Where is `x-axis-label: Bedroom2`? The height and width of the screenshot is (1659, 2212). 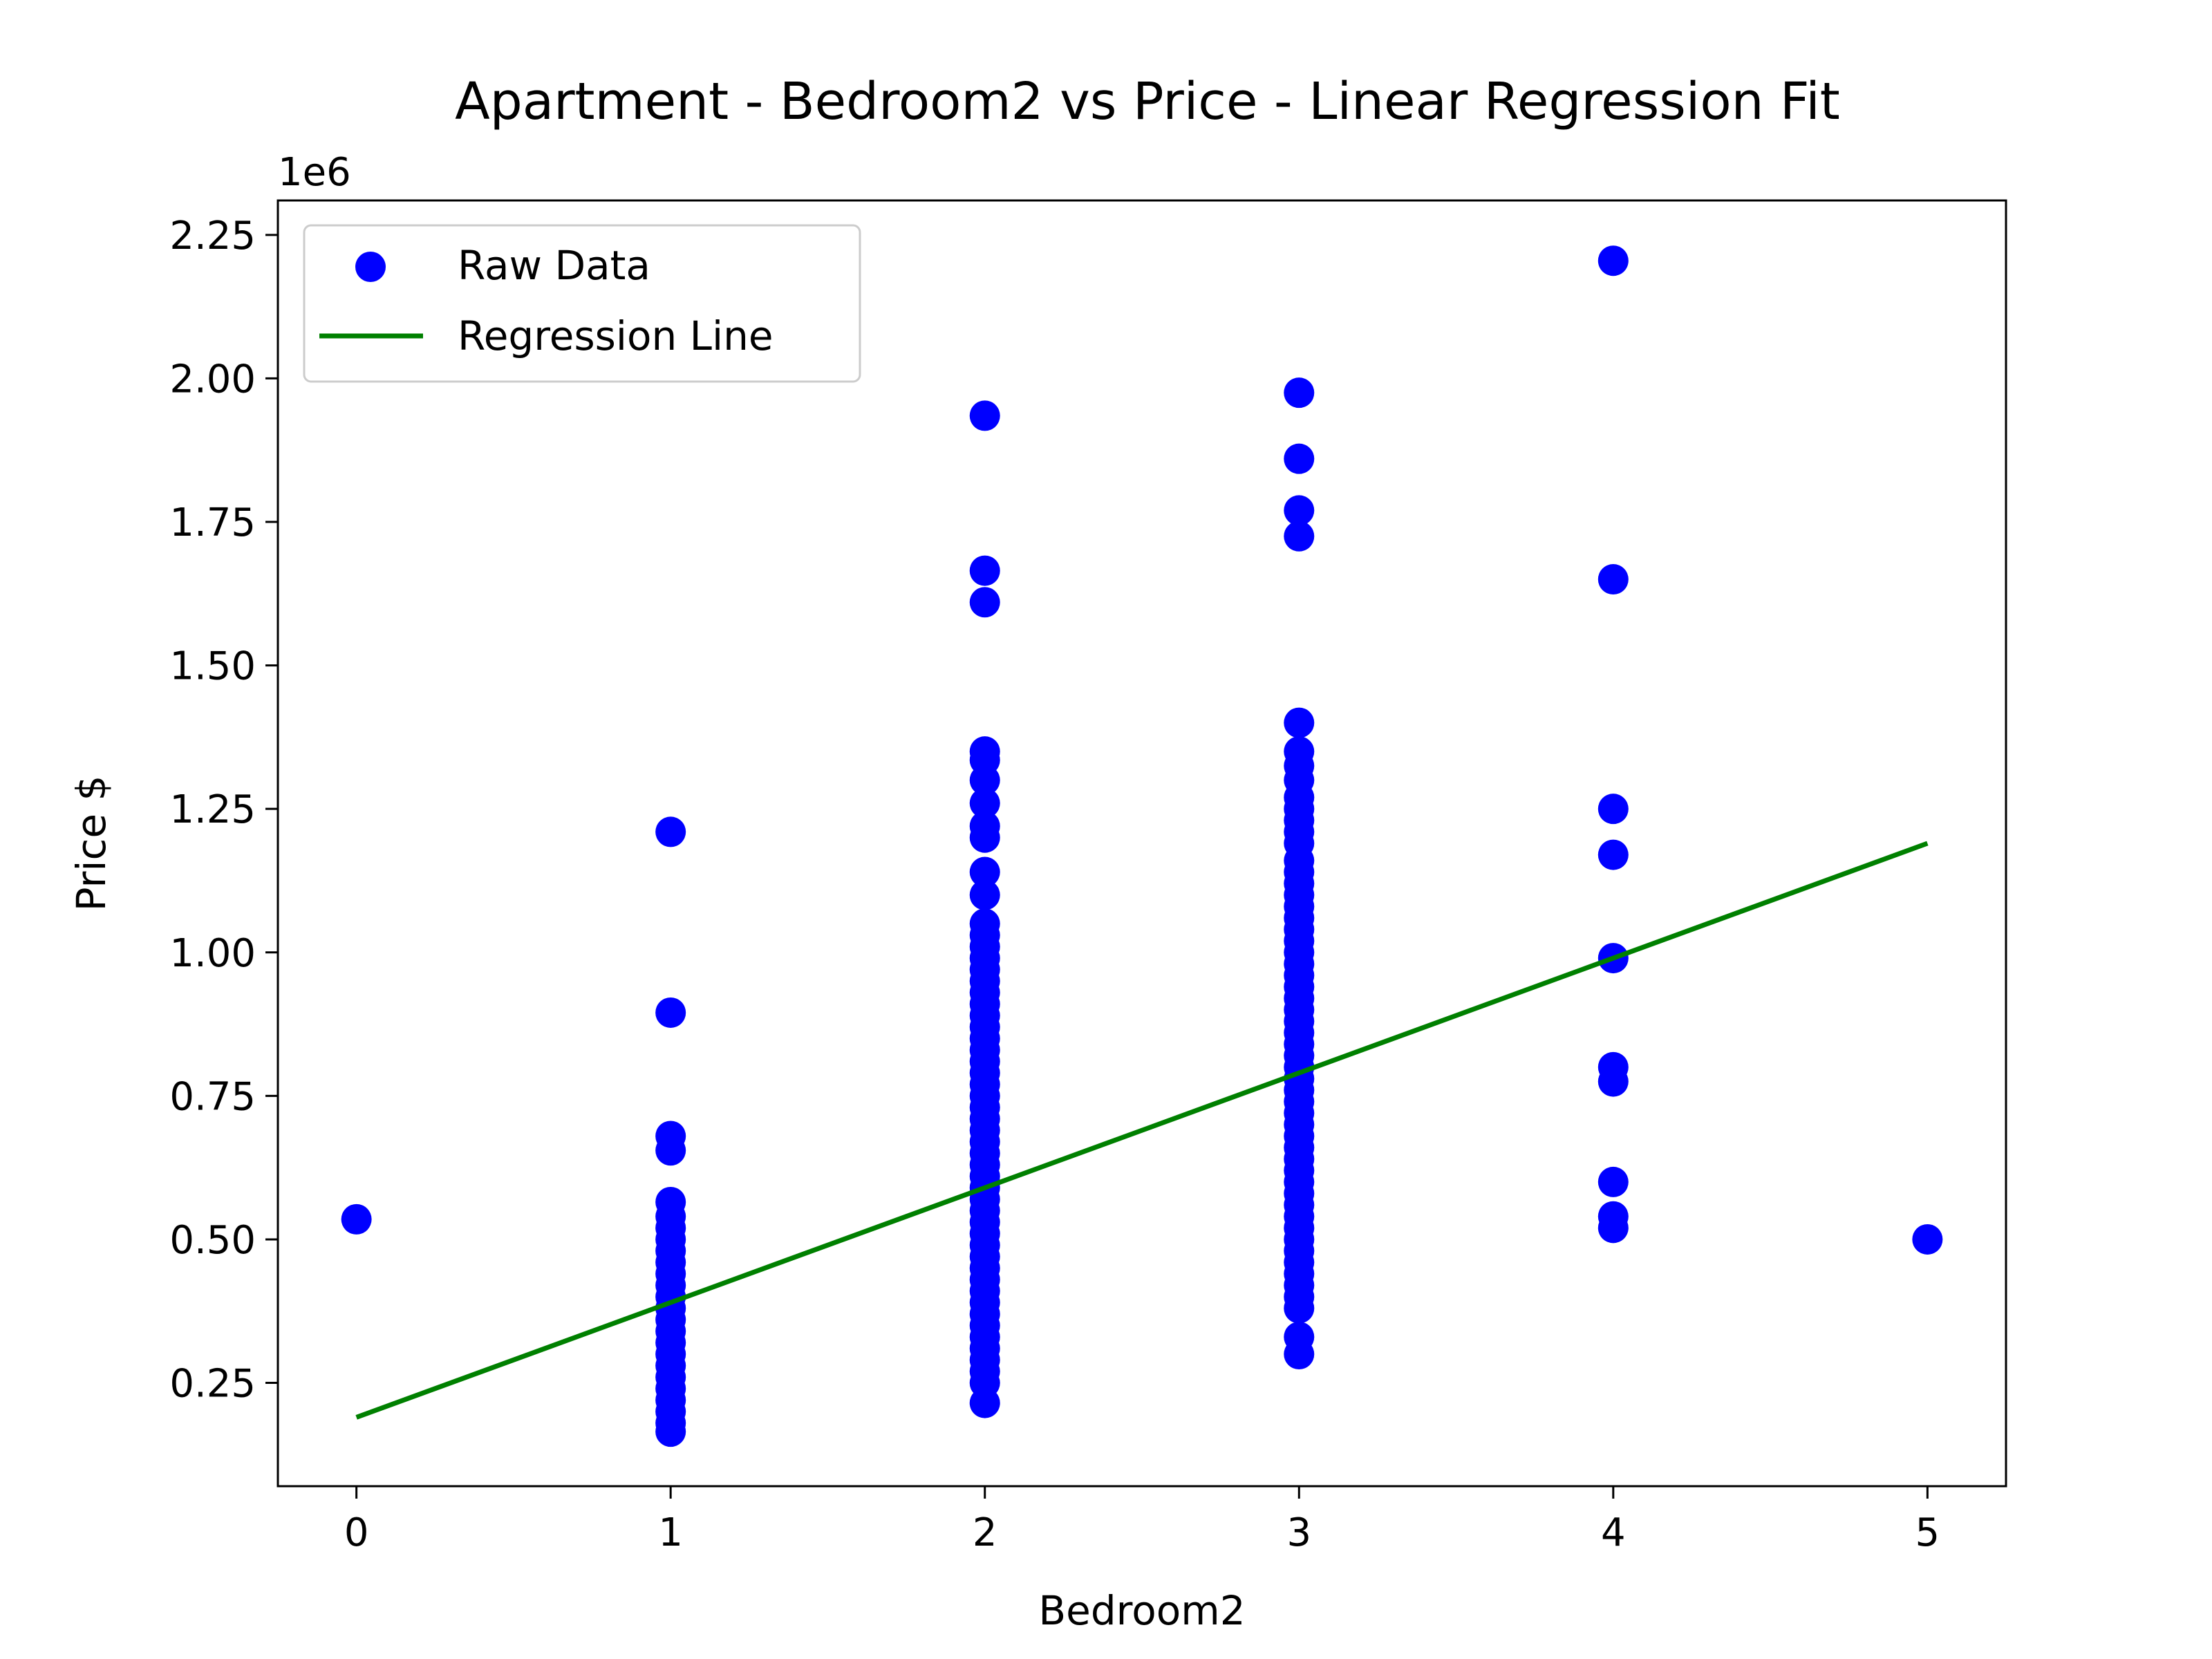
x-axis-label: Bedroom2 is located at coordinates (1141, 1610).